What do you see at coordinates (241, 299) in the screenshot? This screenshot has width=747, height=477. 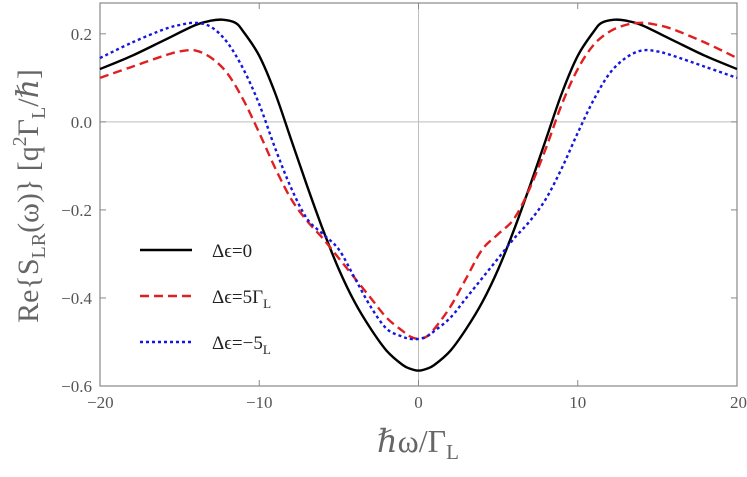 I see `legend-label-1: Δϵ=5ΓL` at bounding box center [241, 299].